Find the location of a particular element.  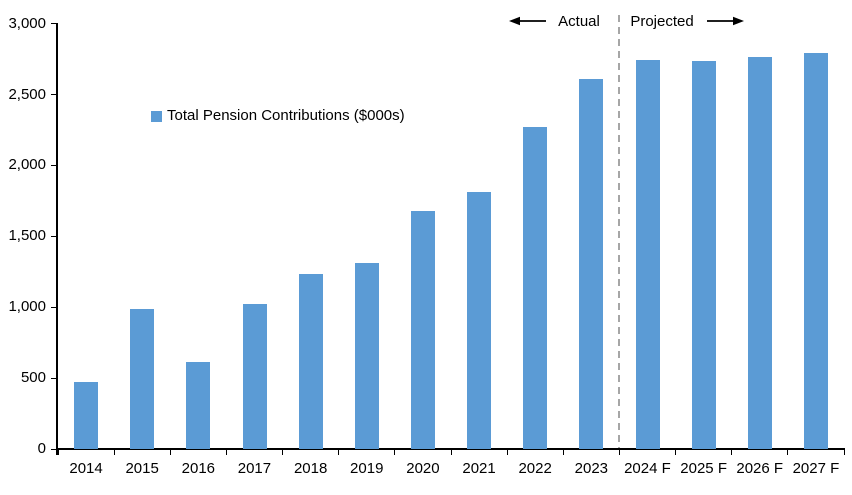

left-arrow-icon is located at coordinates (527, 21).